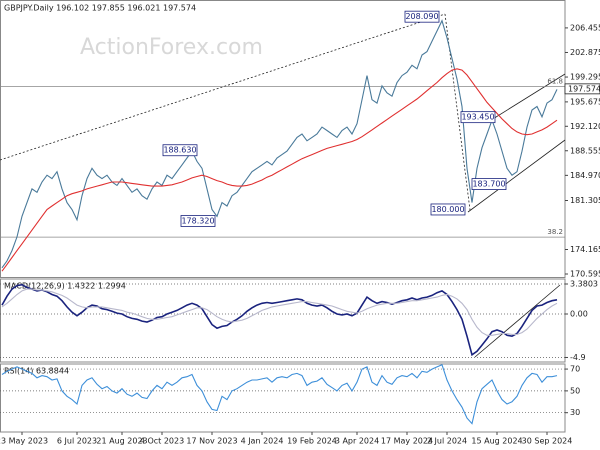  What do you see at coordinates (447, 441) in the screenshot?
I see `x-tick-label: 2 Jul 2024` at bounding box center [447, 441].